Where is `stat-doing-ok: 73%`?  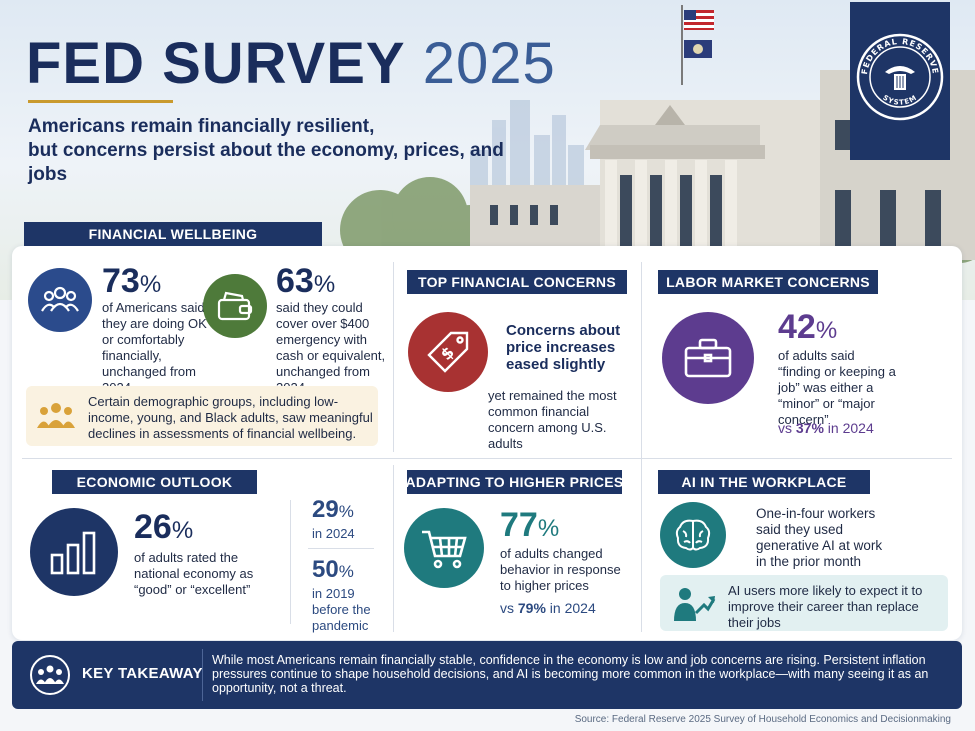
stat-doing-ok: 73% is located at coordinates (132, 281).